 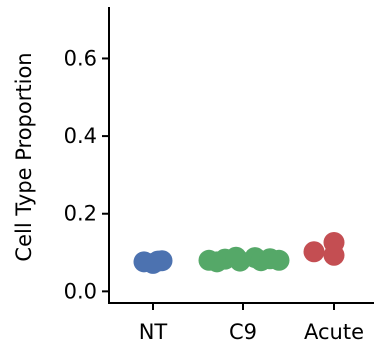 What do you see at coordinates (243, 332) in the screenshot?
I see `x-tick-label: C9` at bounding box center [243, 332].